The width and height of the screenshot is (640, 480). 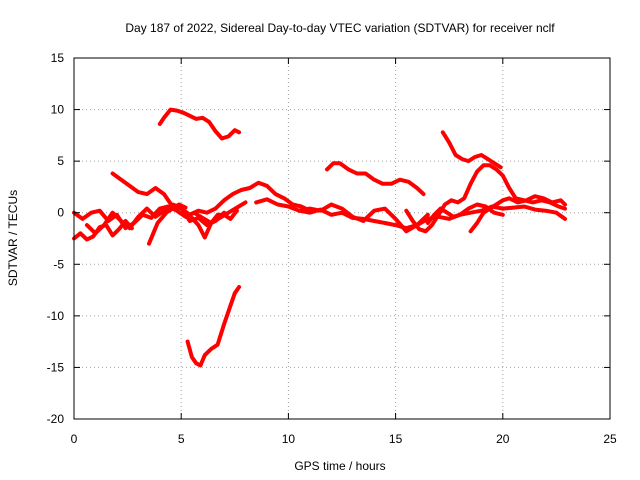 I want to click on x-tick-label: 0, so click(x=74, y=439).